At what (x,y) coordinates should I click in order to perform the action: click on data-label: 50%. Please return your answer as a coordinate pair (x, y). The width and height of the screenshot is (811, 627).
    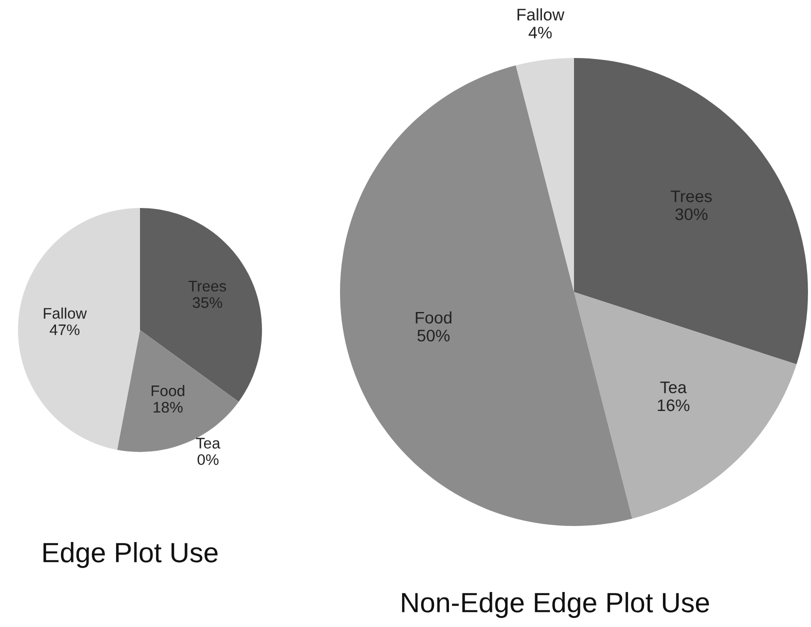
    Looking at the image, I should click on (433, 336).